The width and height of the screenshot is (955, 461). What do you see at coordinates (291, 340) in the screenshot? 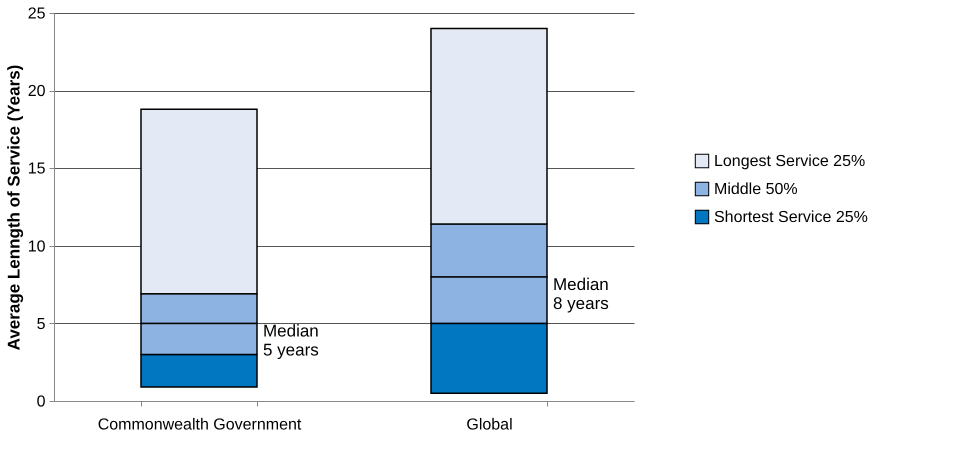
I see `annotation: Median 5 years` at bounding box center [291, 340].